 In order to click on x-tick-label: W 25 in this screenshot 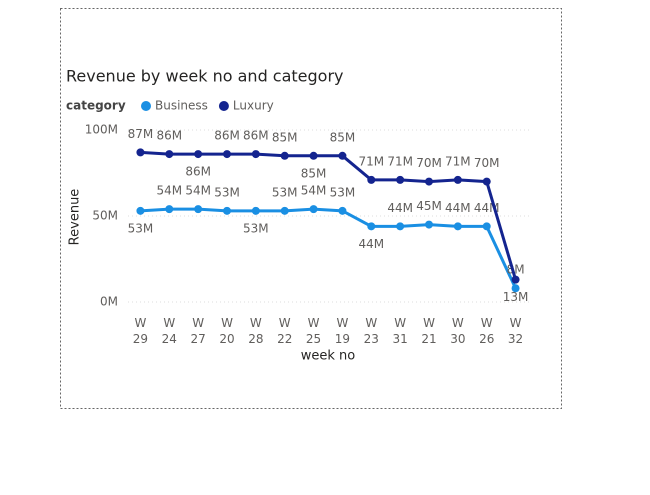, I will do `click(313, 331)`.